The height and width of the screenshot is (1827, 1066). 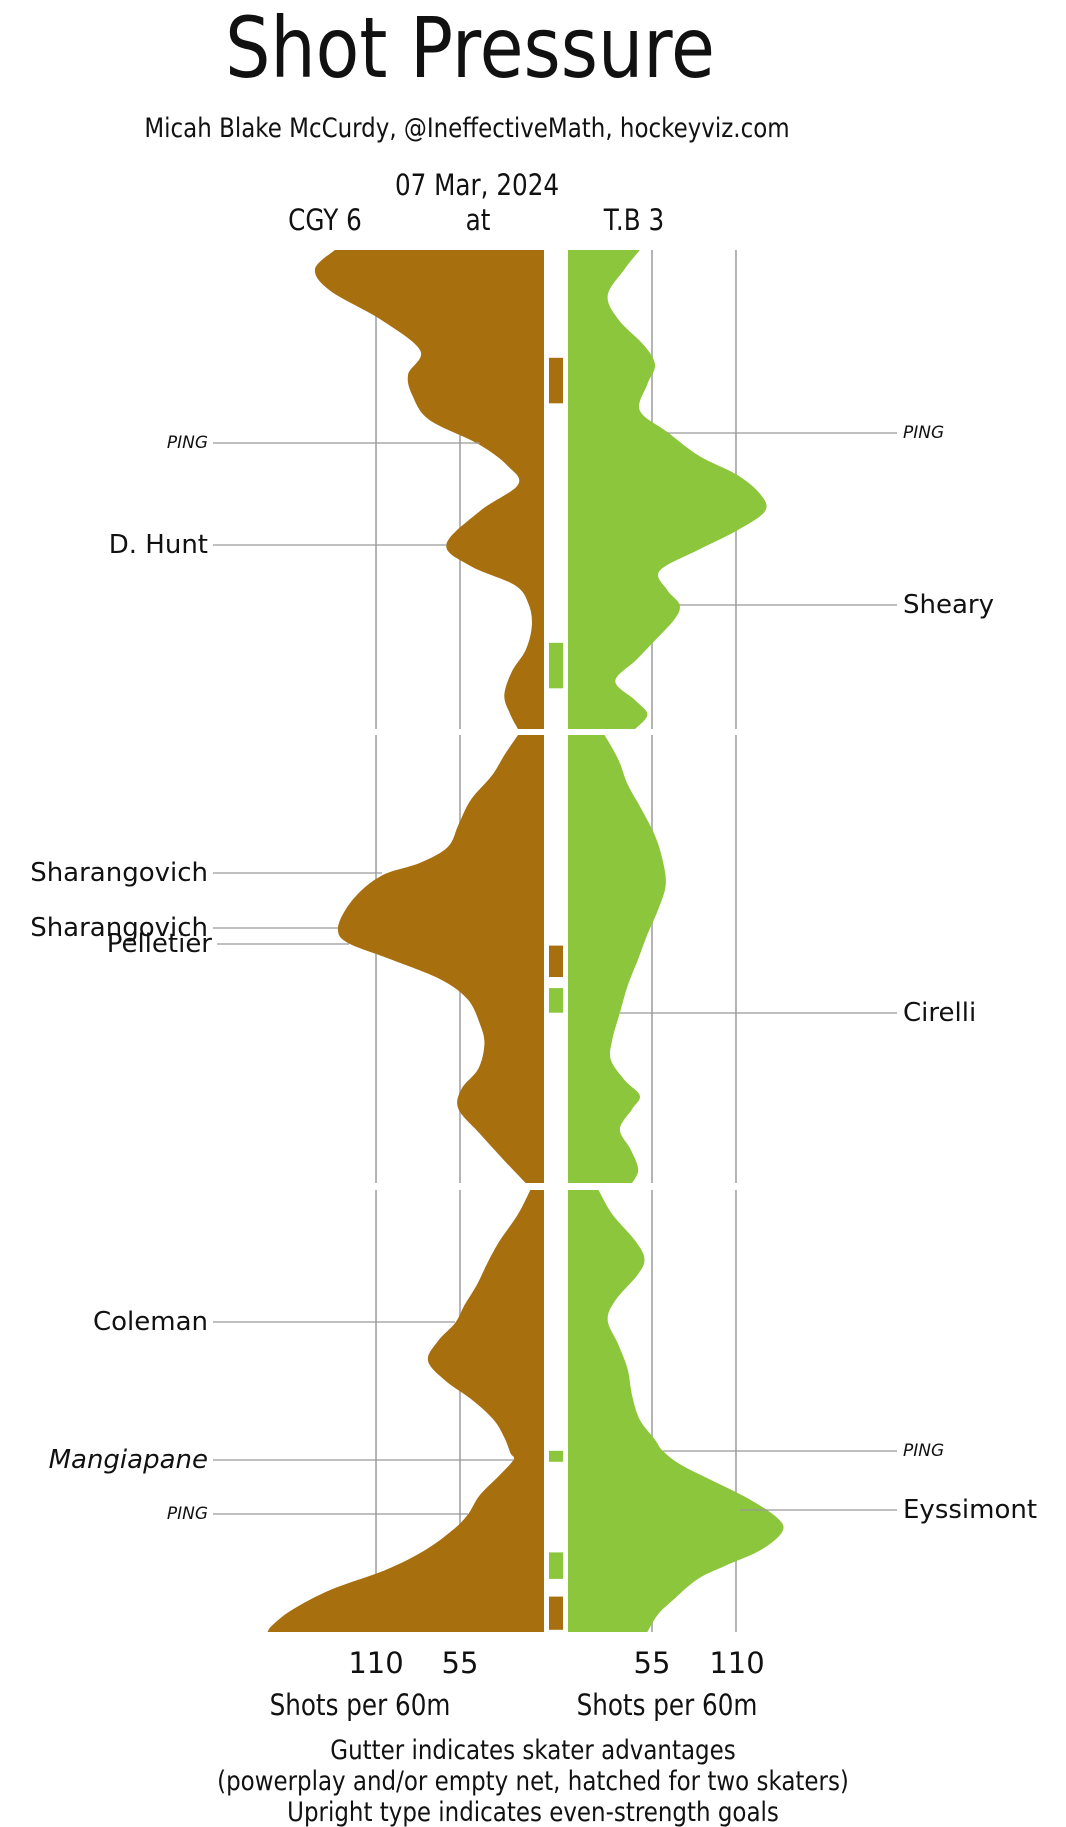 What do you see at coordinates (360, 1705) in the screenshot?
I see `axis-label-left: Shots per 60m` at bounding box center [360, 1705].